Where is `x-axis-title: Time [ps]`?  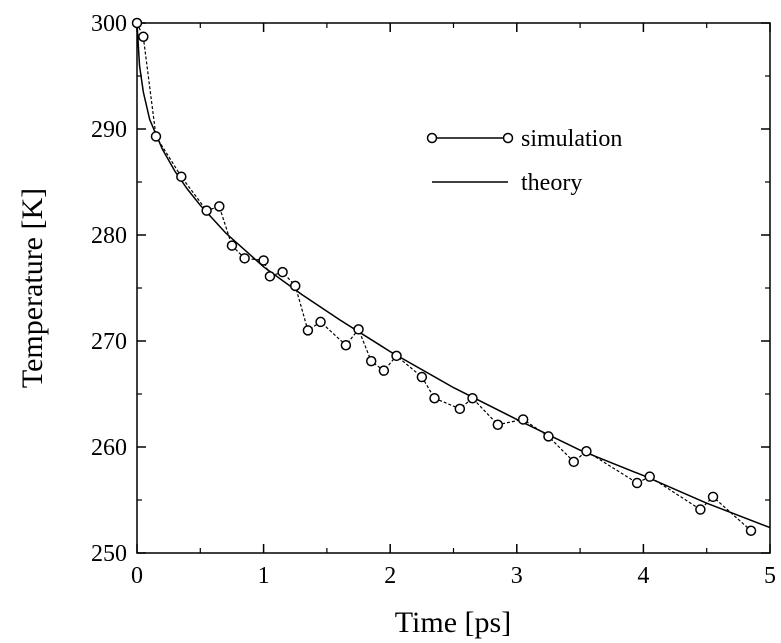
x-axis-title: Time [ps] is located at coordinates (453, 622).